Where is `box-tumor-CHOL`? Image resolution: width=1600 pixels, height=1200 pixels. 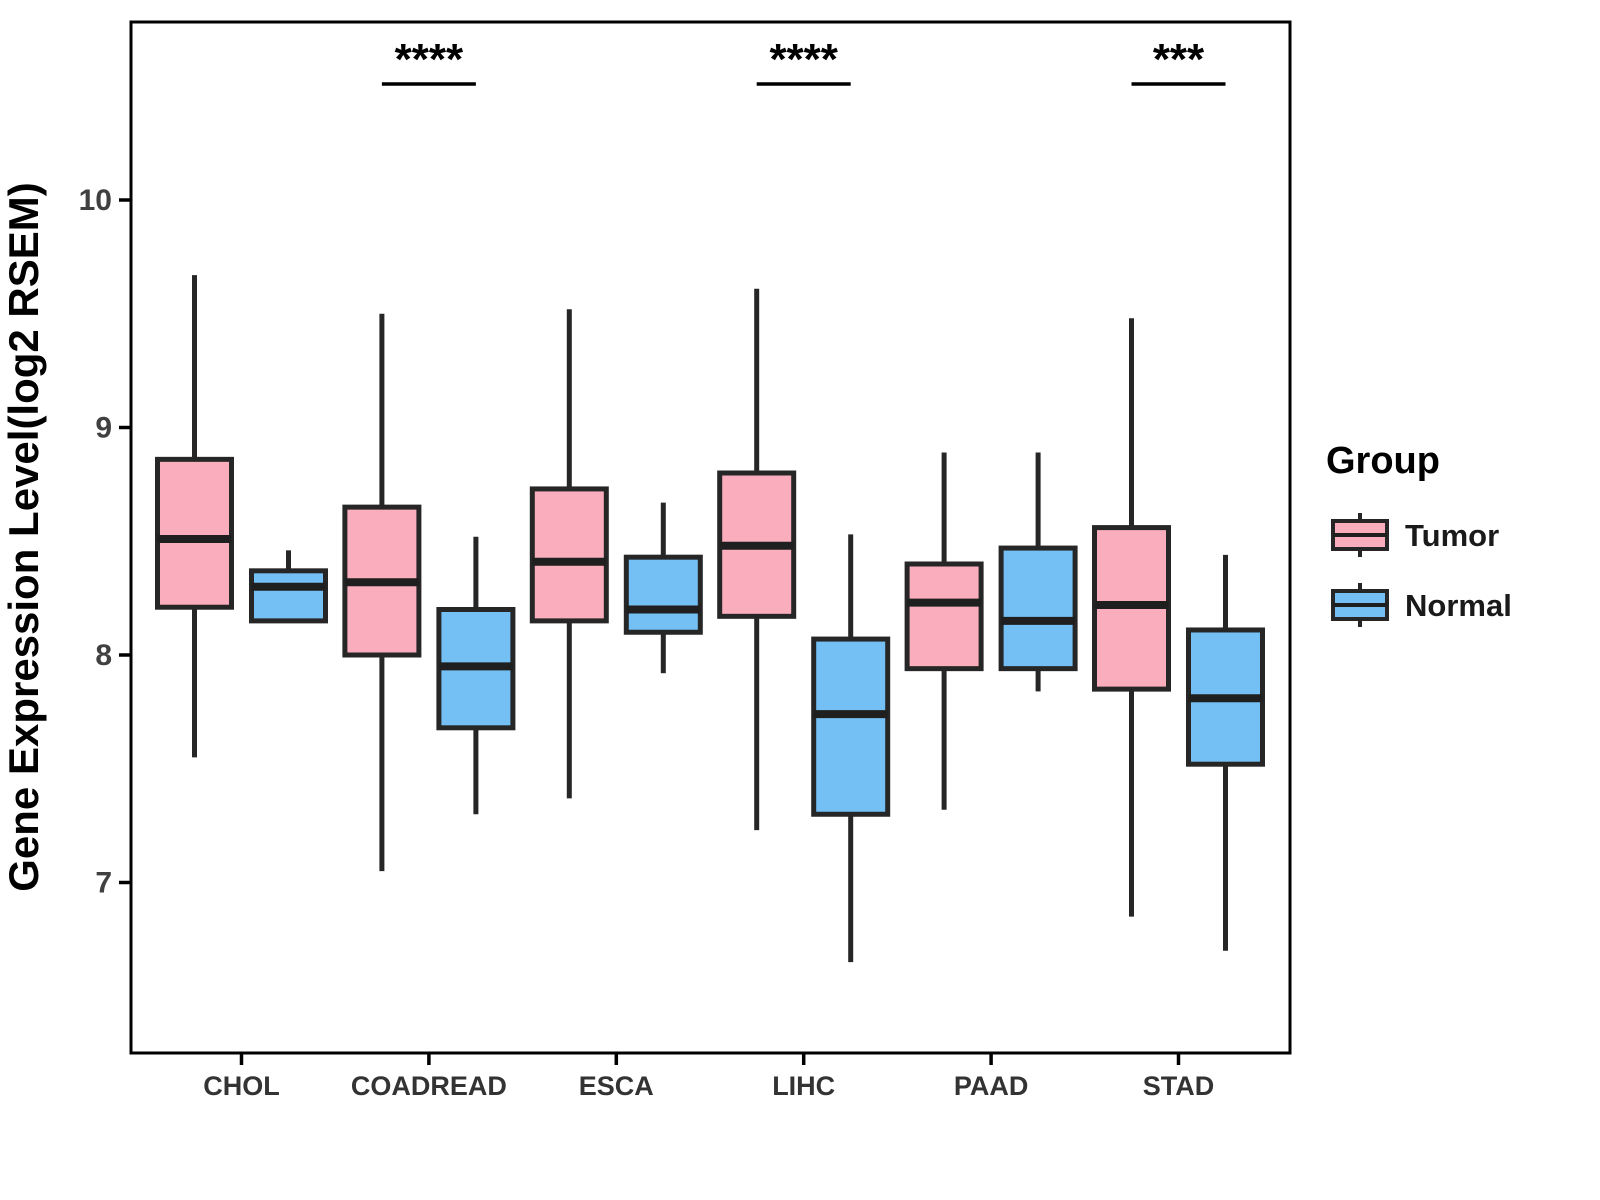
box-tumor-CHOL is located at coordinates (194, 516).